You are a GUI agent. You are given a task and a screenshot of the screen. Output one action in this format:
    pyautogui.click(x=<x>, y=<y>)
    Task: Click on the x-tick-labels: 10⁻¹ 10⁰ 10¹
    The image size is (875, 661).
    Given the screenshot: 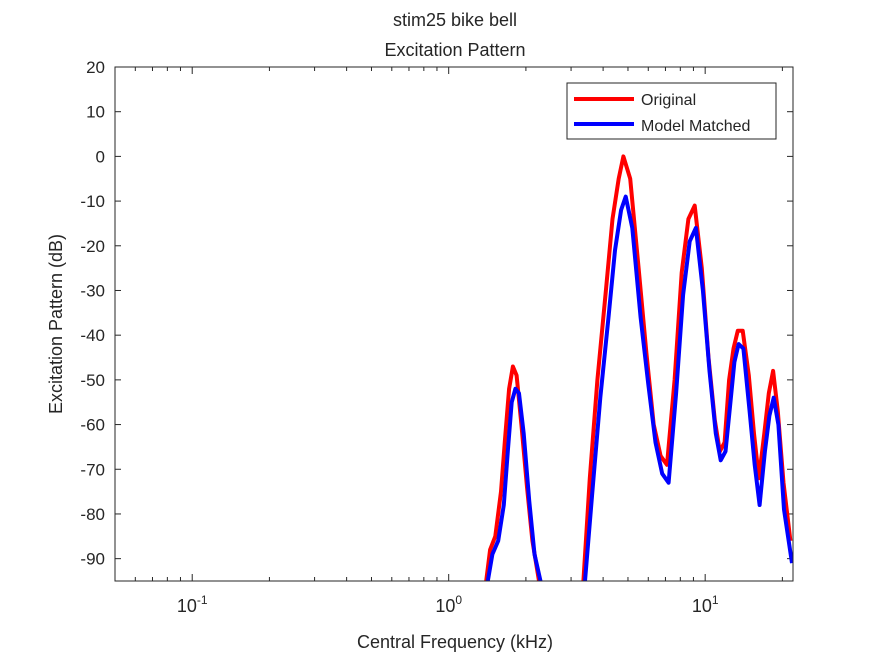 What is the action you would take?
    pyautogui.click(x=448, y=604)
    